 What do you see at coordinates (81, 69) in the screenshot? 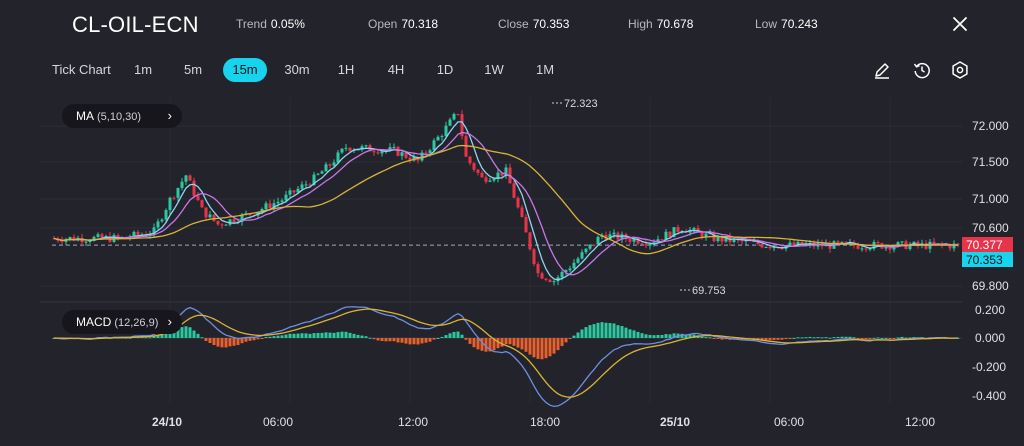
I see `tick-chart-tab: Tick Chart` at bounding box center [81, 69].